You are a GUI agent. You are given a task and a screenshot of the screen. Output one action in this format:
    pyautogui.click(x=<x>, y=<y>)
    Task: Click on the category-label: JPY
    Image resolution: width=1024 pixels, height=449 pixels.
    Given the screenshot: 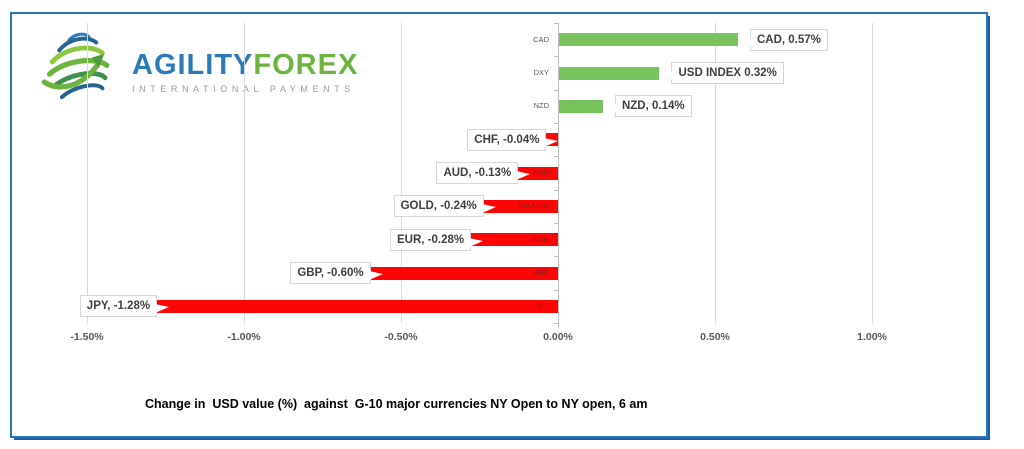 What is the action you would take?
    pyautogui.click(x=542, y=306)
    